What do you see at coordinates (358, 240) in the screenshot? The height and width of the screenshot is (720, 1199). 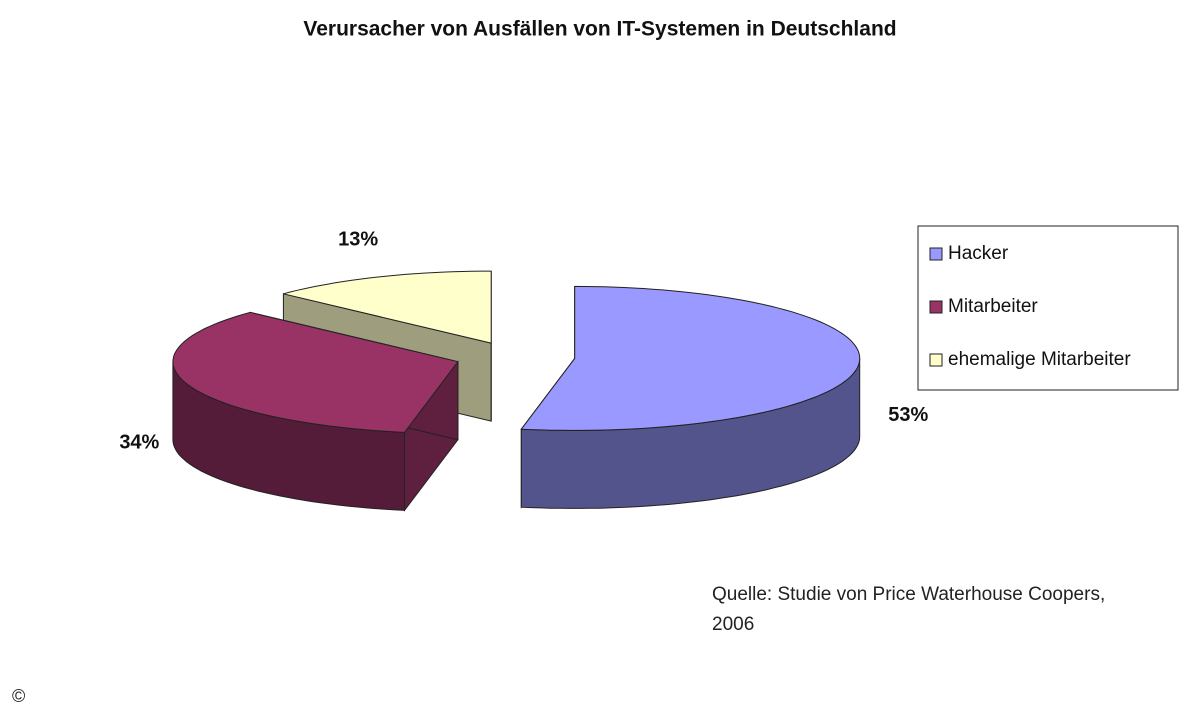 I see `data-label: 13%` at bounding box center [358, 240].